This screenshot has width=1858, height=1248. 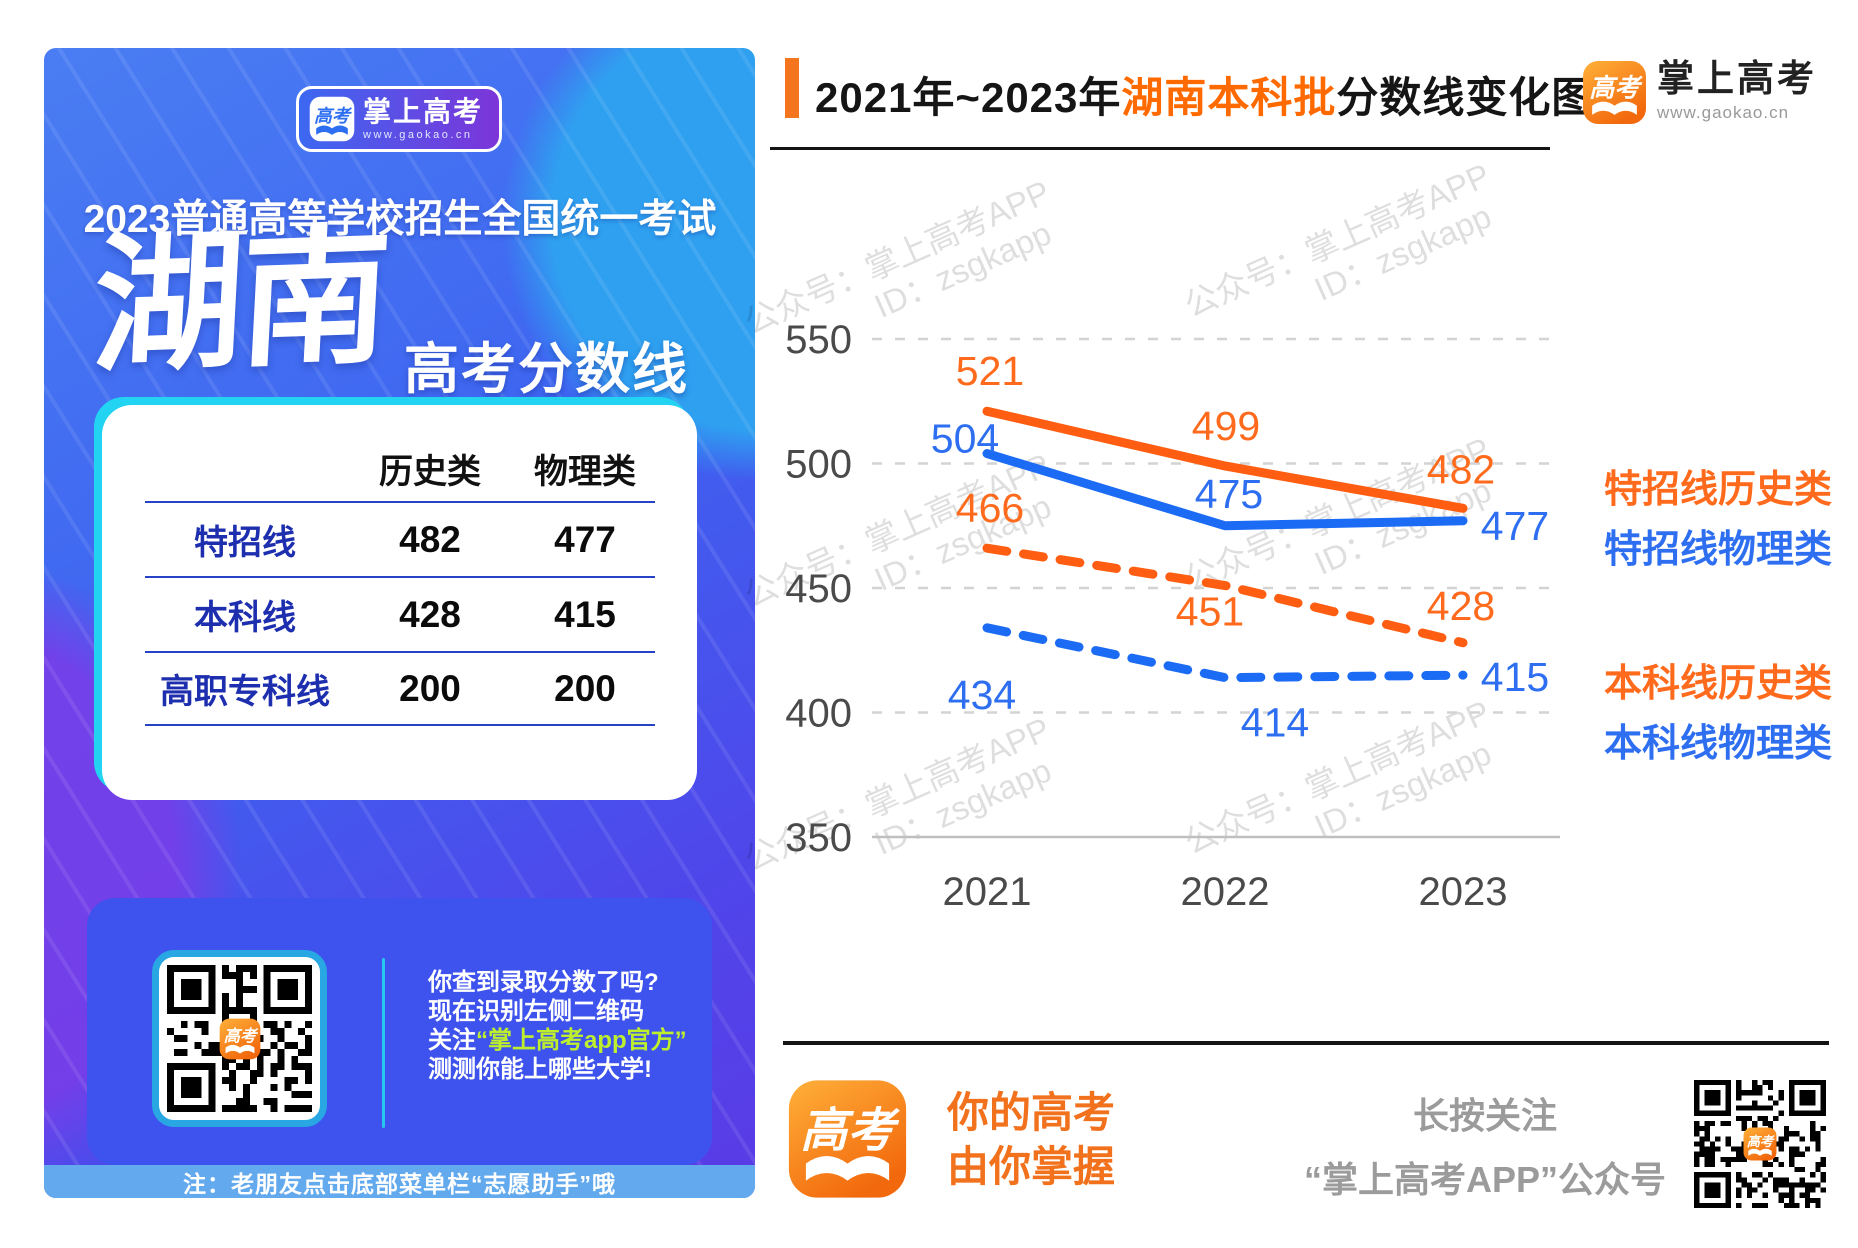 I want to click on data-point-label: 475, so click(x=1229, y=494).